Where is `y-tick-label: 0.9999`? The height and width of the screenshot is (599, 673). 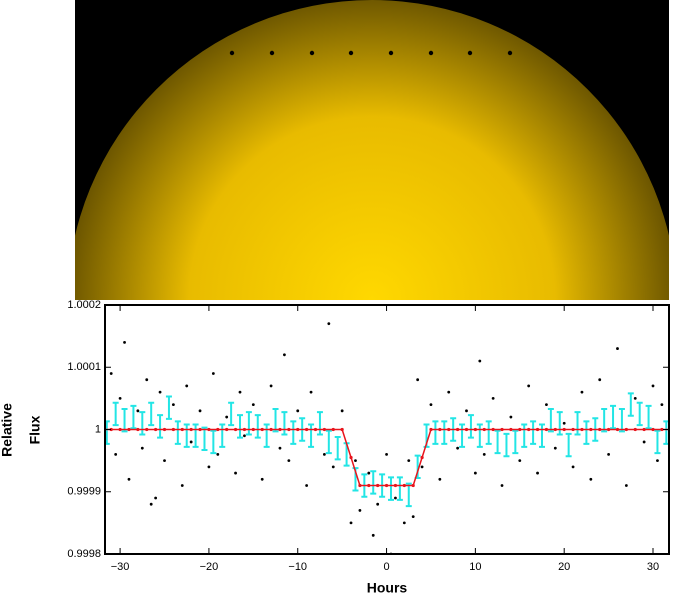 y-tick-label: 0.9999 is located at coordinates (84, 492).